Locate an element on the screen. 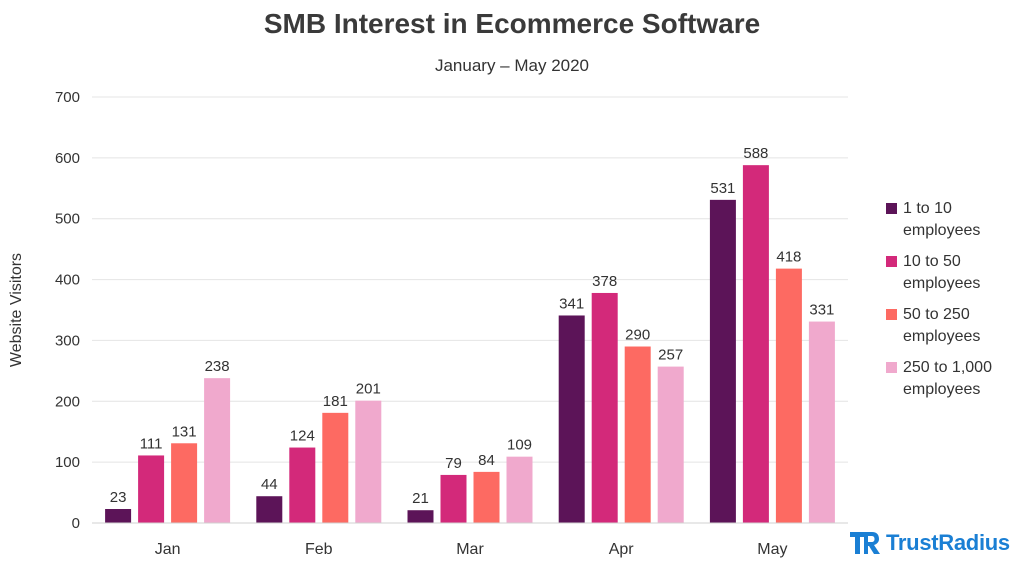 The width and height of the screenshot is (1024, 576). legend-item: 1 to 10 employees is located at coordinates (951, 220).